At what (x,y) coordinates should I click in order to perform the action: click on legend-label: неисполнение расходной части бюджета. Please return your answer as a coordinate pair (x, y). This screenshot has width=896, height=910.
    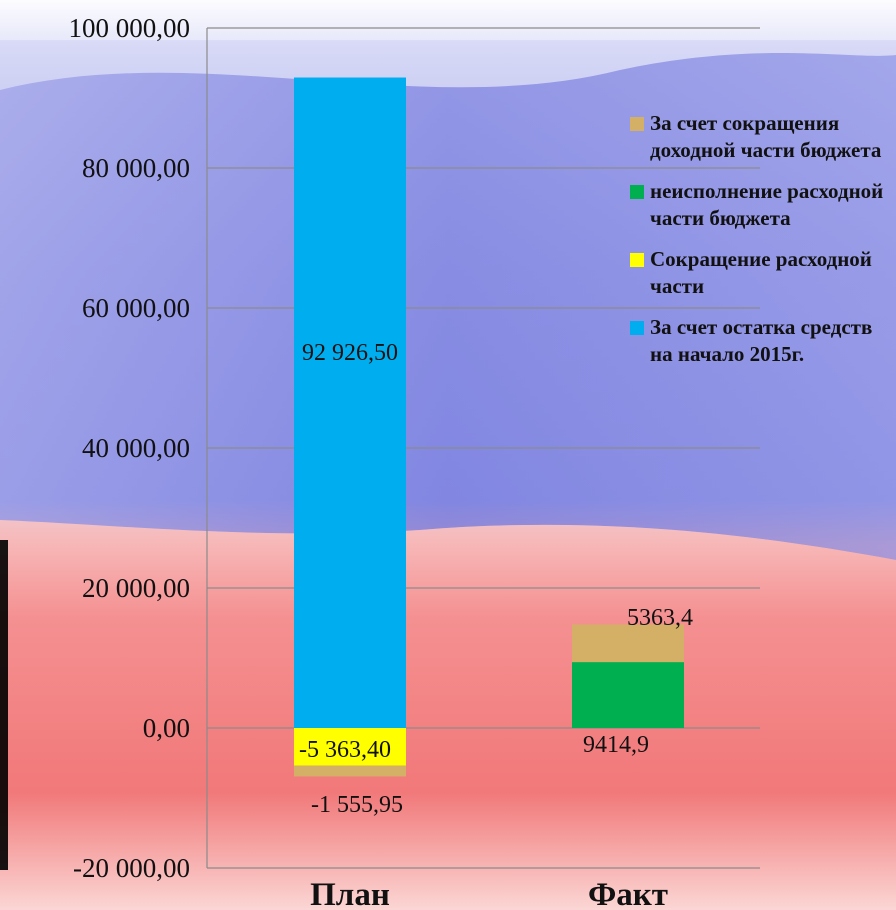
    Looking at the image, I should click on (767, 204).